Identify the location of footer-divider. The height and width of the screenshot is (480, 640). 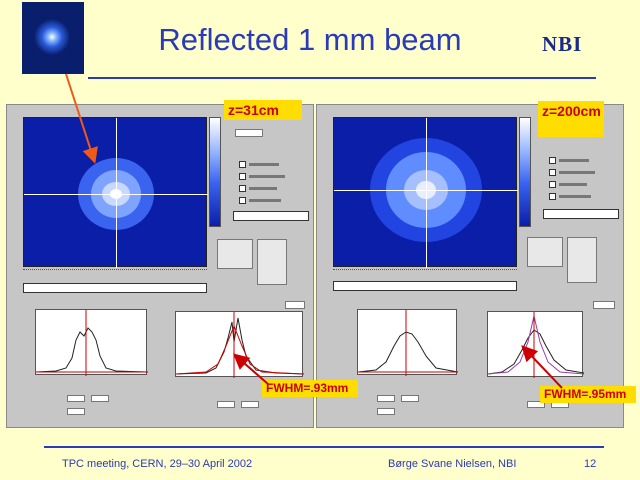
(324, 447).